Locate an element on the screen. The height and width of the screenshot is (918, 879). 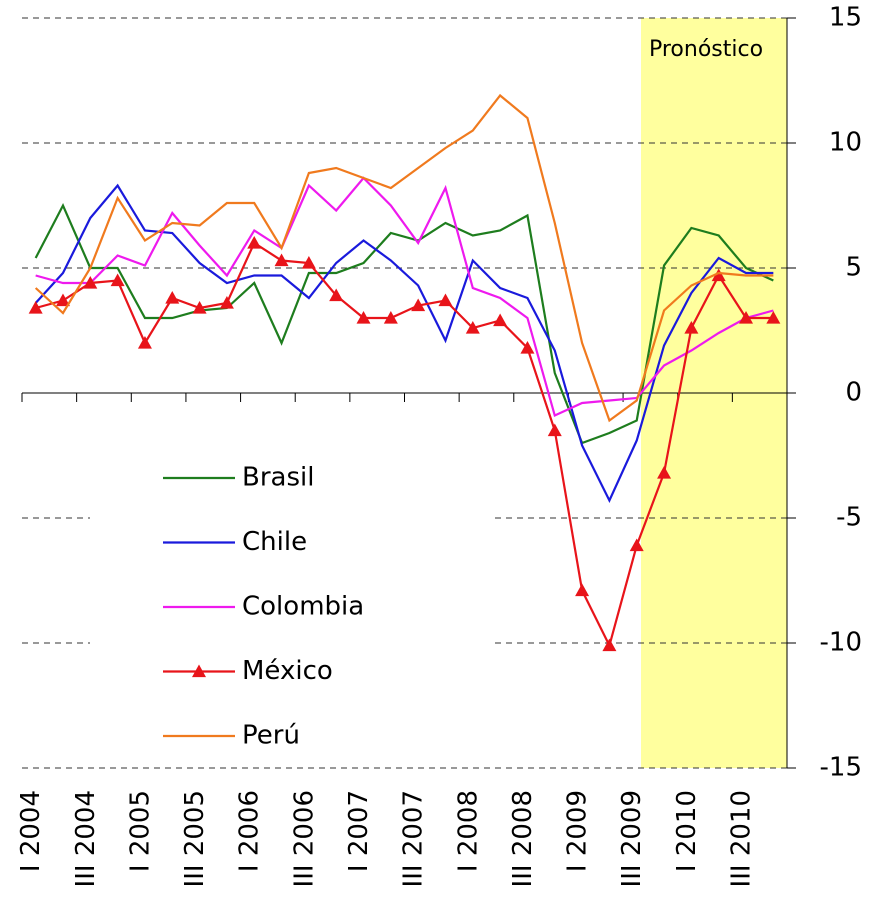
x-tick-label: I 2009 is located at coordinates (578, 831).